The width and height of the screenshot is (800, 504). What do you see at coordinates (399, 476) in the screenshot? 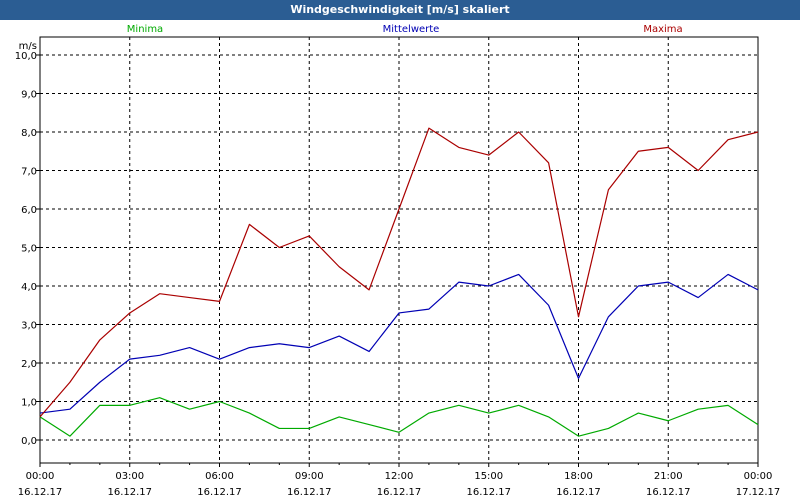
I see `x-tick-time-label: 12:00` at bounding box center [399, 476].